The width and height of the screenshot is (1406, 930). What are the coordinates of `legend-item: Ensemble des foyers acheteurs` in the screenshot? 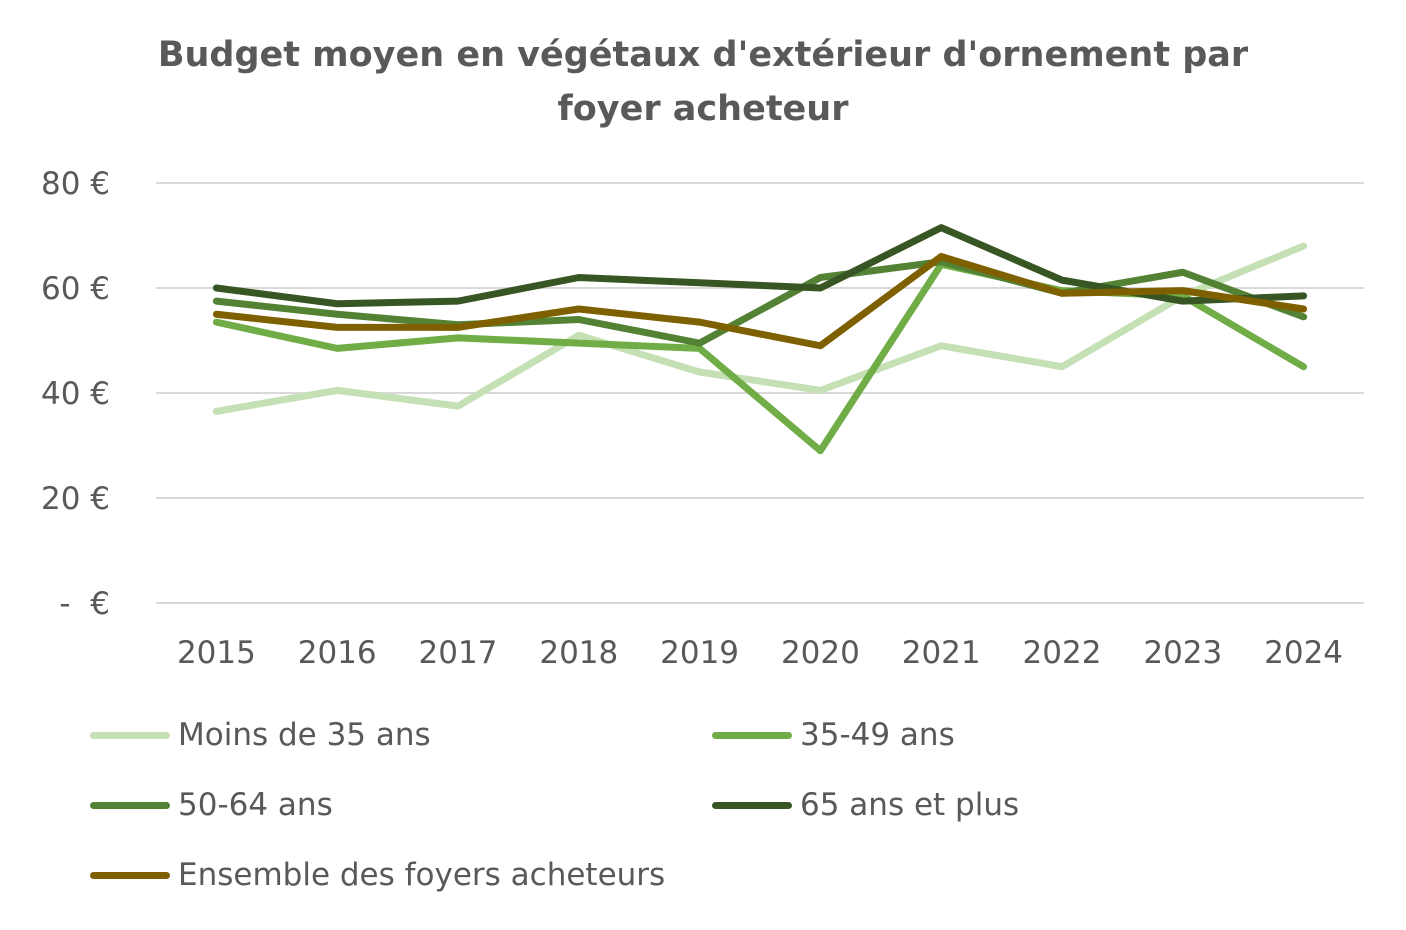 It's located at (377, 875).